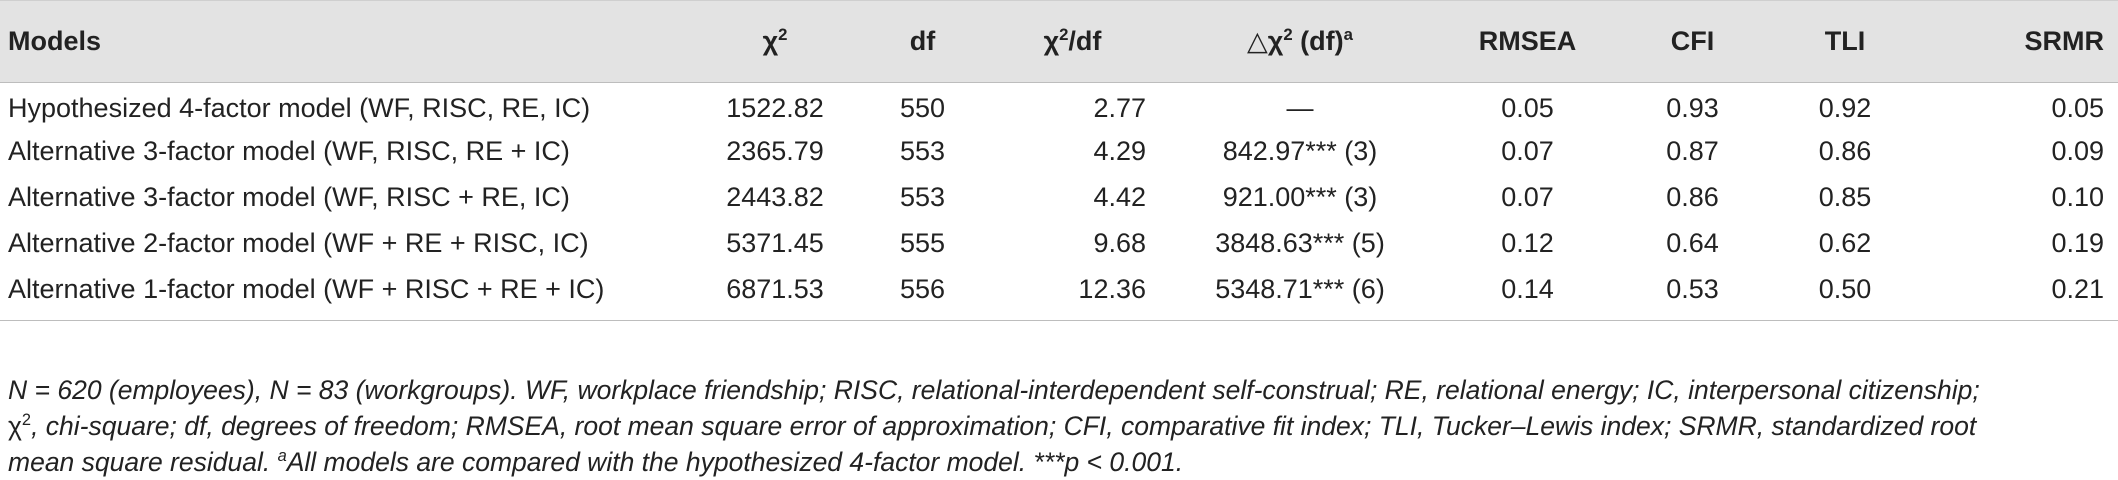  What do you see at coordinates (1072, 293) in the screenshot?
I see `cell-chi-square-df: 12.36` at bounding box center [1072, 293].